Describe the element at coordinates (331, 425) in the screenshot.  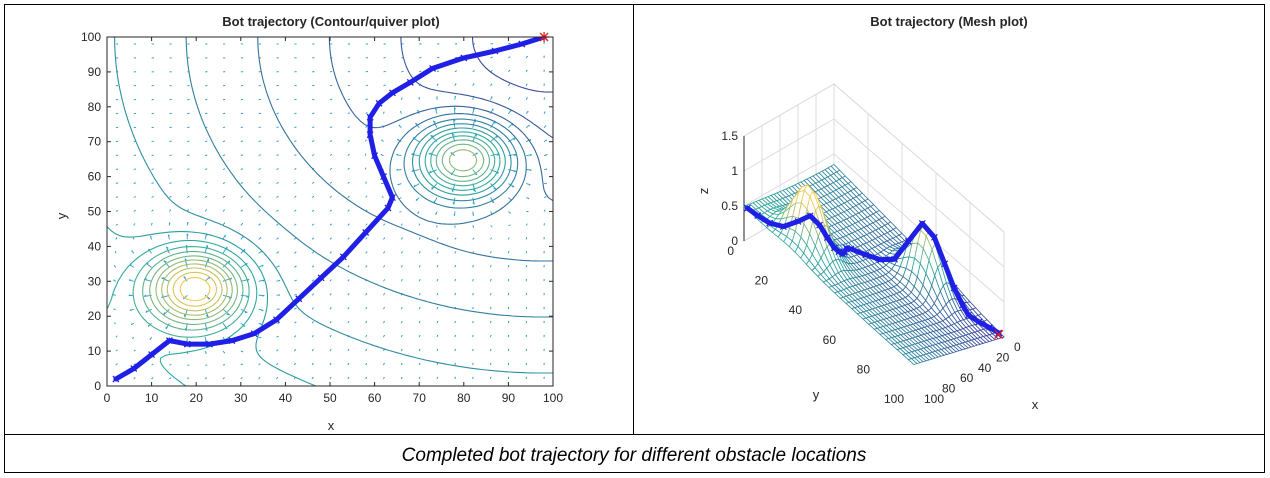
I see `contour-plot-xlabel: x` at that location.